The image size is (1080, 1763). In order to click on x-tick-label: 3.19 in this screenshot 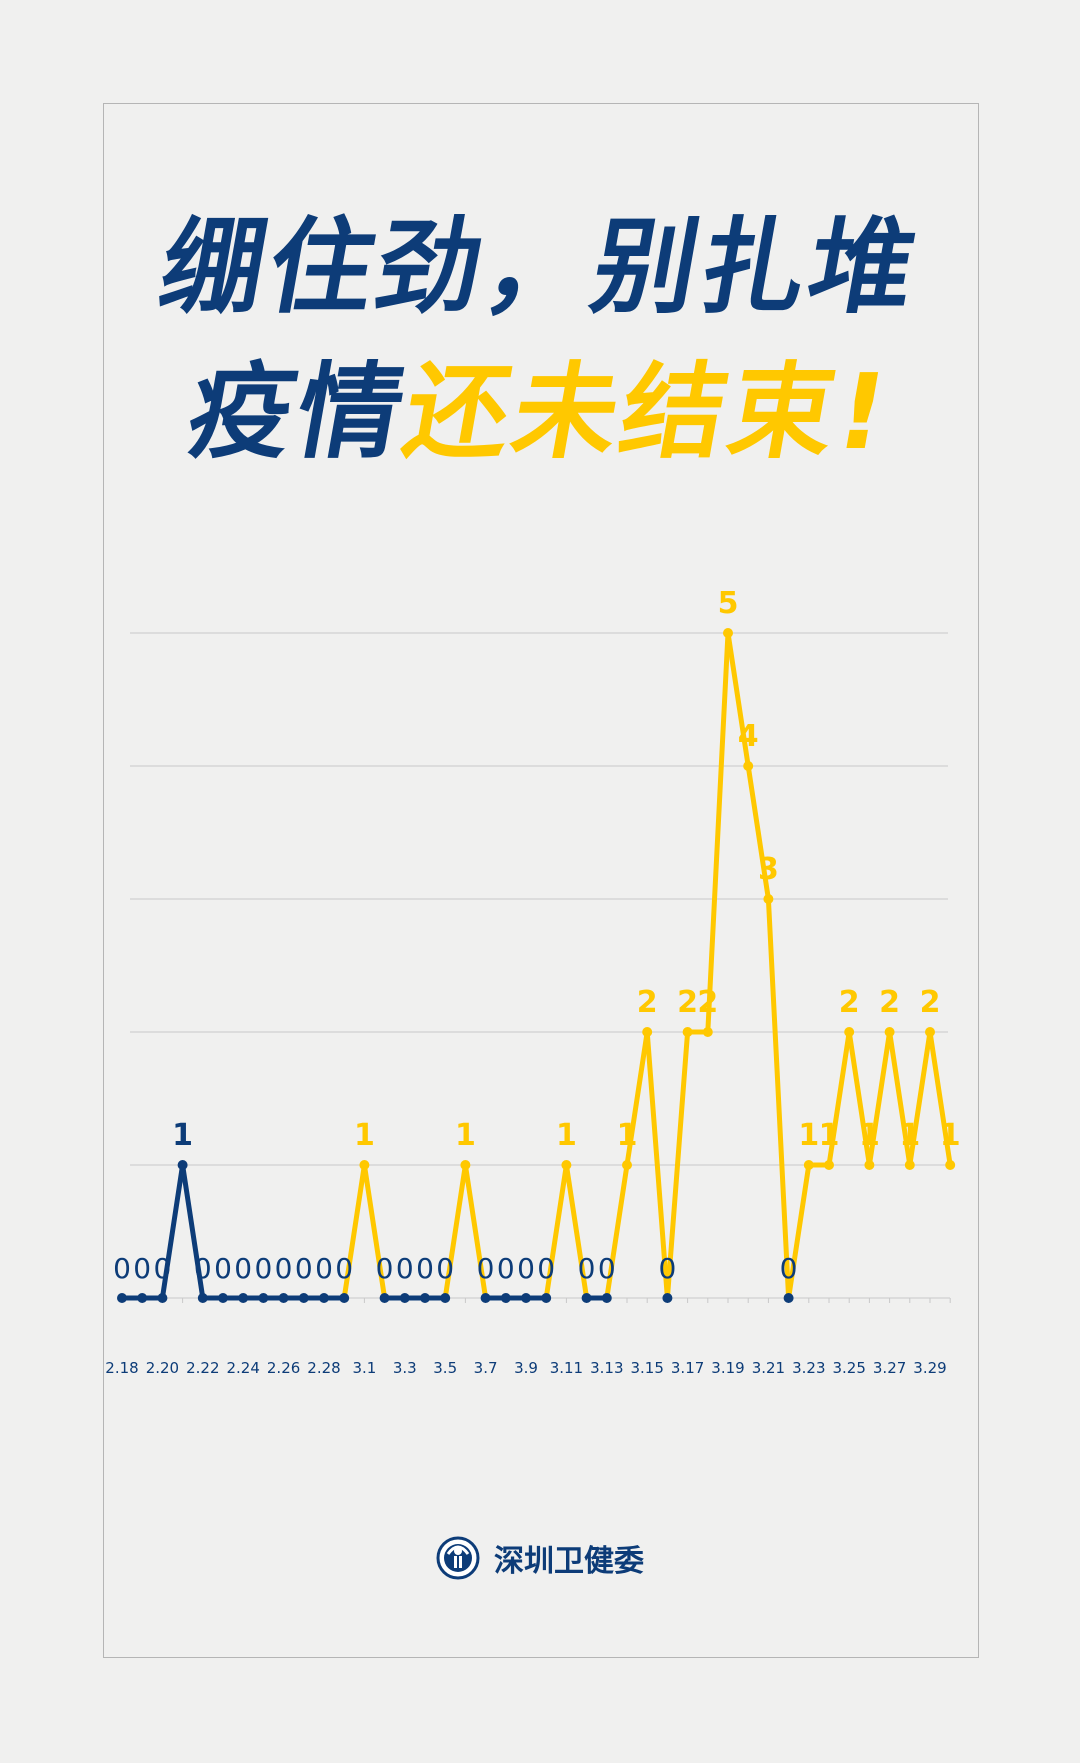, I will do `click(727, 1368)`.